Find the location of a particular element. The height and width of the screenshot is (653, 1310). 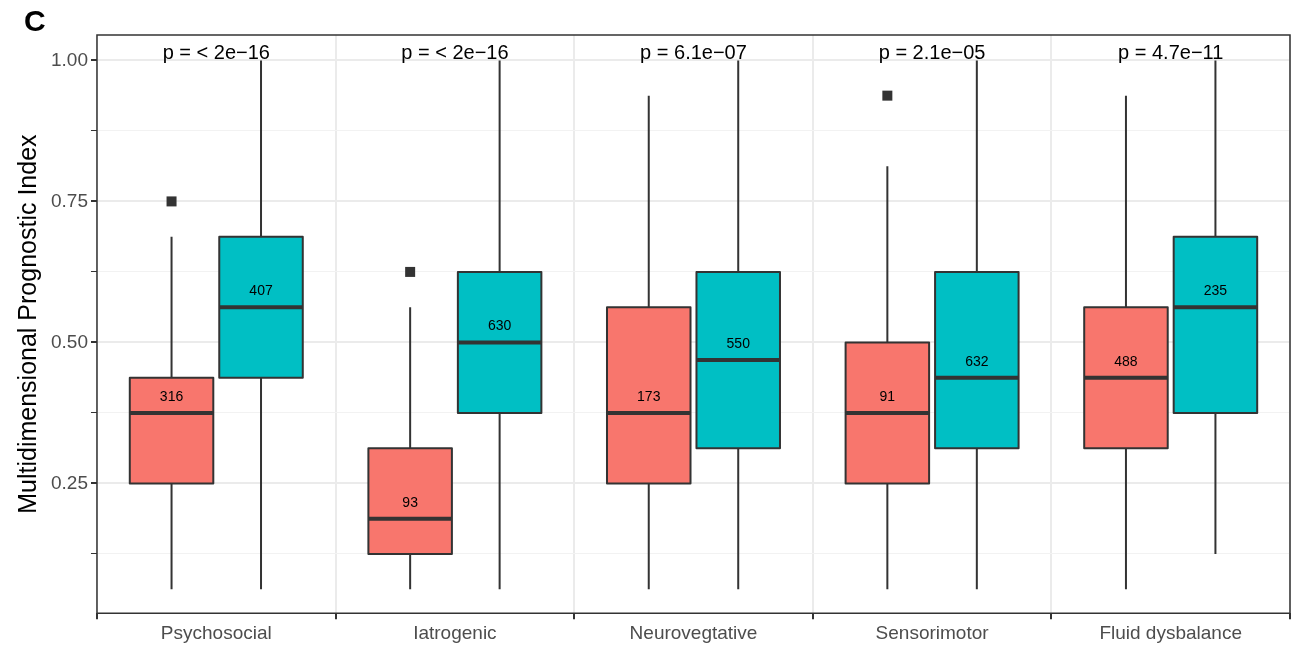

text: 173 is located at coordinates (649, 395).